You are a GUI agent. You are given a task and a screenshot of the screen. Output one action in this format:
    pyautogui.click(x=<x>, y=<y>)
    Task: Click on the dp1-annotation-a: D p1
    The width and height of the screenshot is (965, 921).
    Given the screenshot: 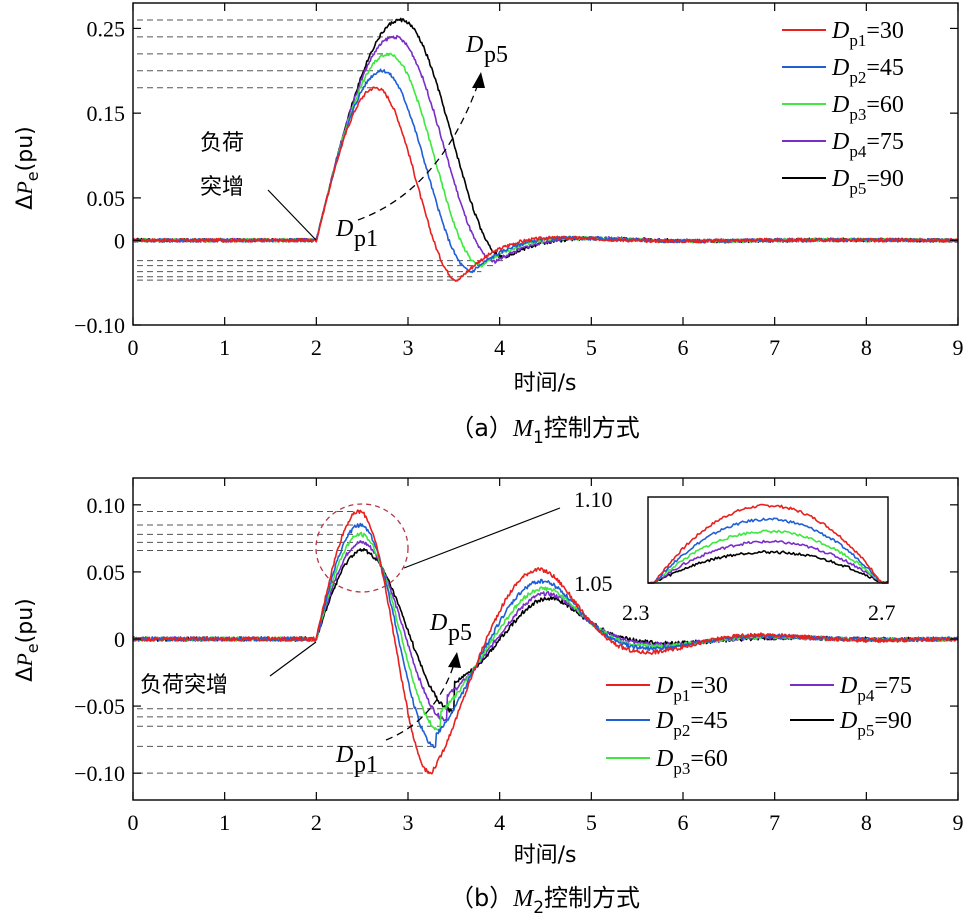 What is the action you would take?
    pyautogui.click(x=356, y=234)
    